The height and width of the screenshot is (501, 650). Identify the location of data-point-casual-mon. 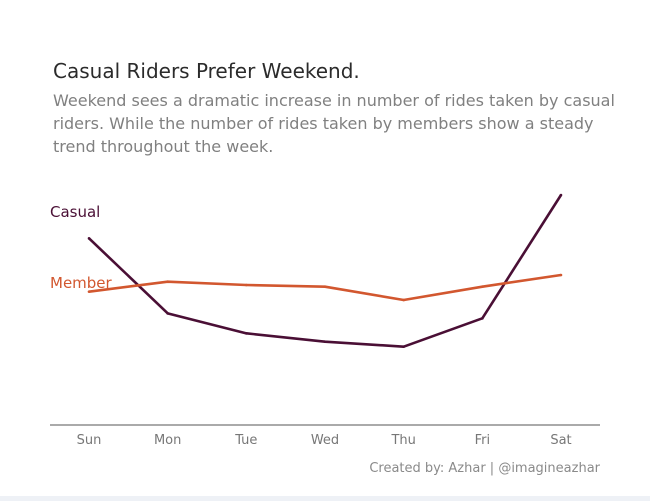
(167, 313).